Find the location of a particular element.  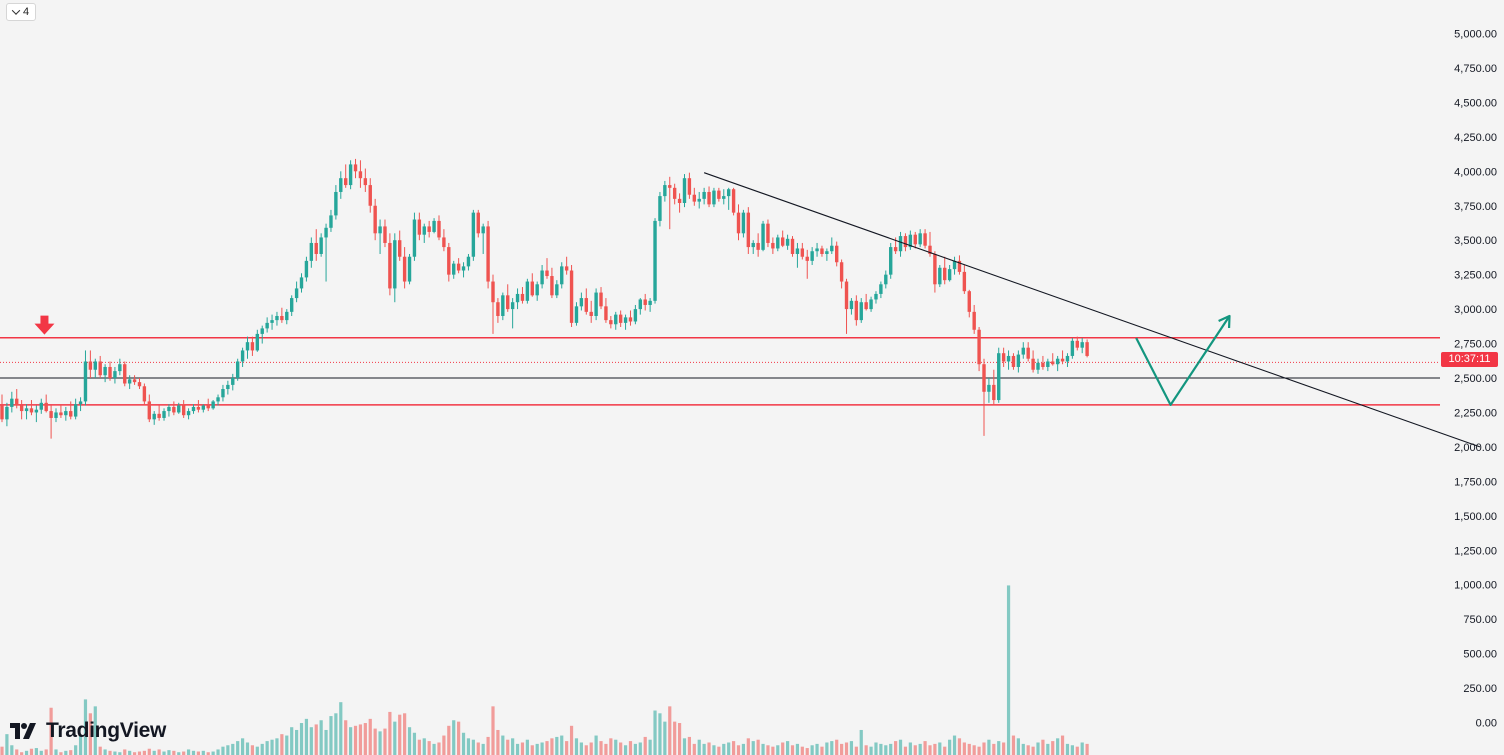

interval-toggle: 4 is located at coordinates (21, 12).